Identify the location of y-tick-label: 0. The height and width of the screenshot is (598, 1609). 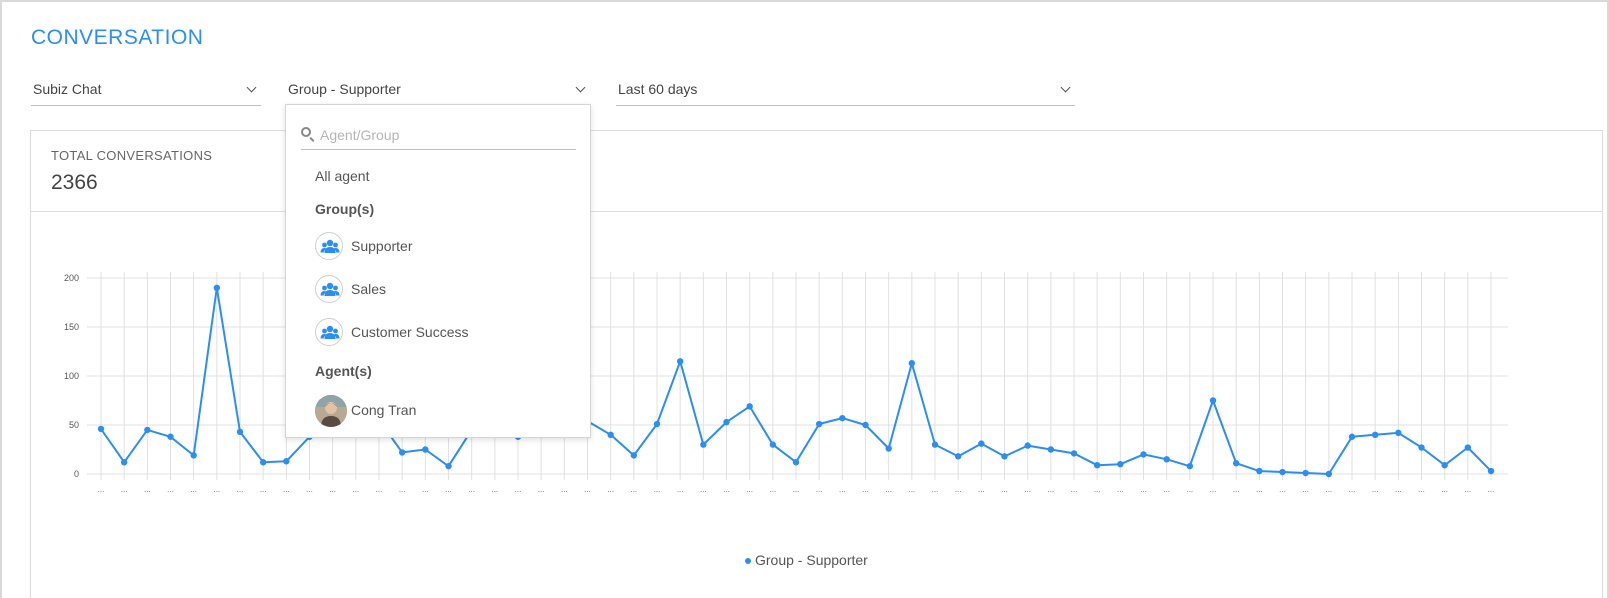
(76, 474).